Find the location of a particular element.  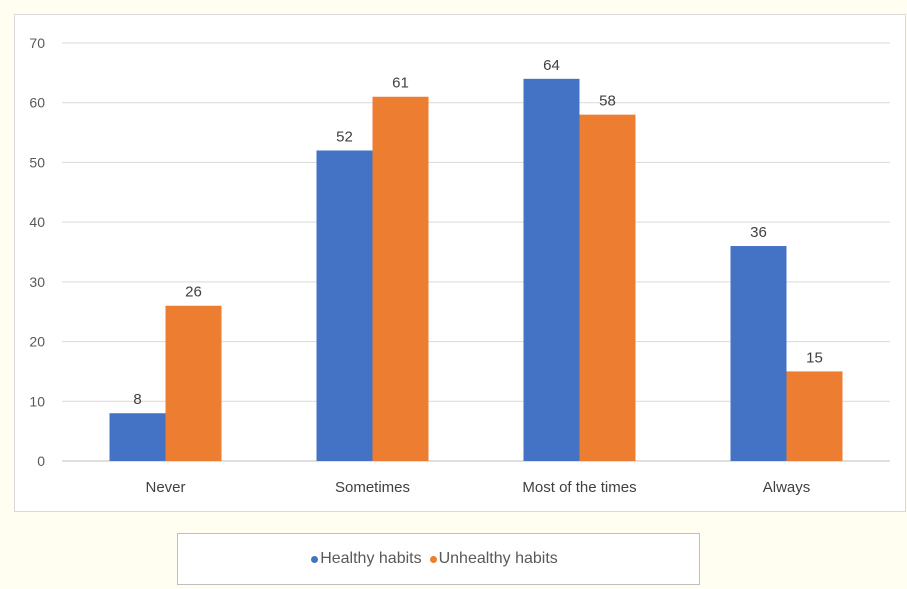

x-tick-label: Always is located at coordinates (787, 487).